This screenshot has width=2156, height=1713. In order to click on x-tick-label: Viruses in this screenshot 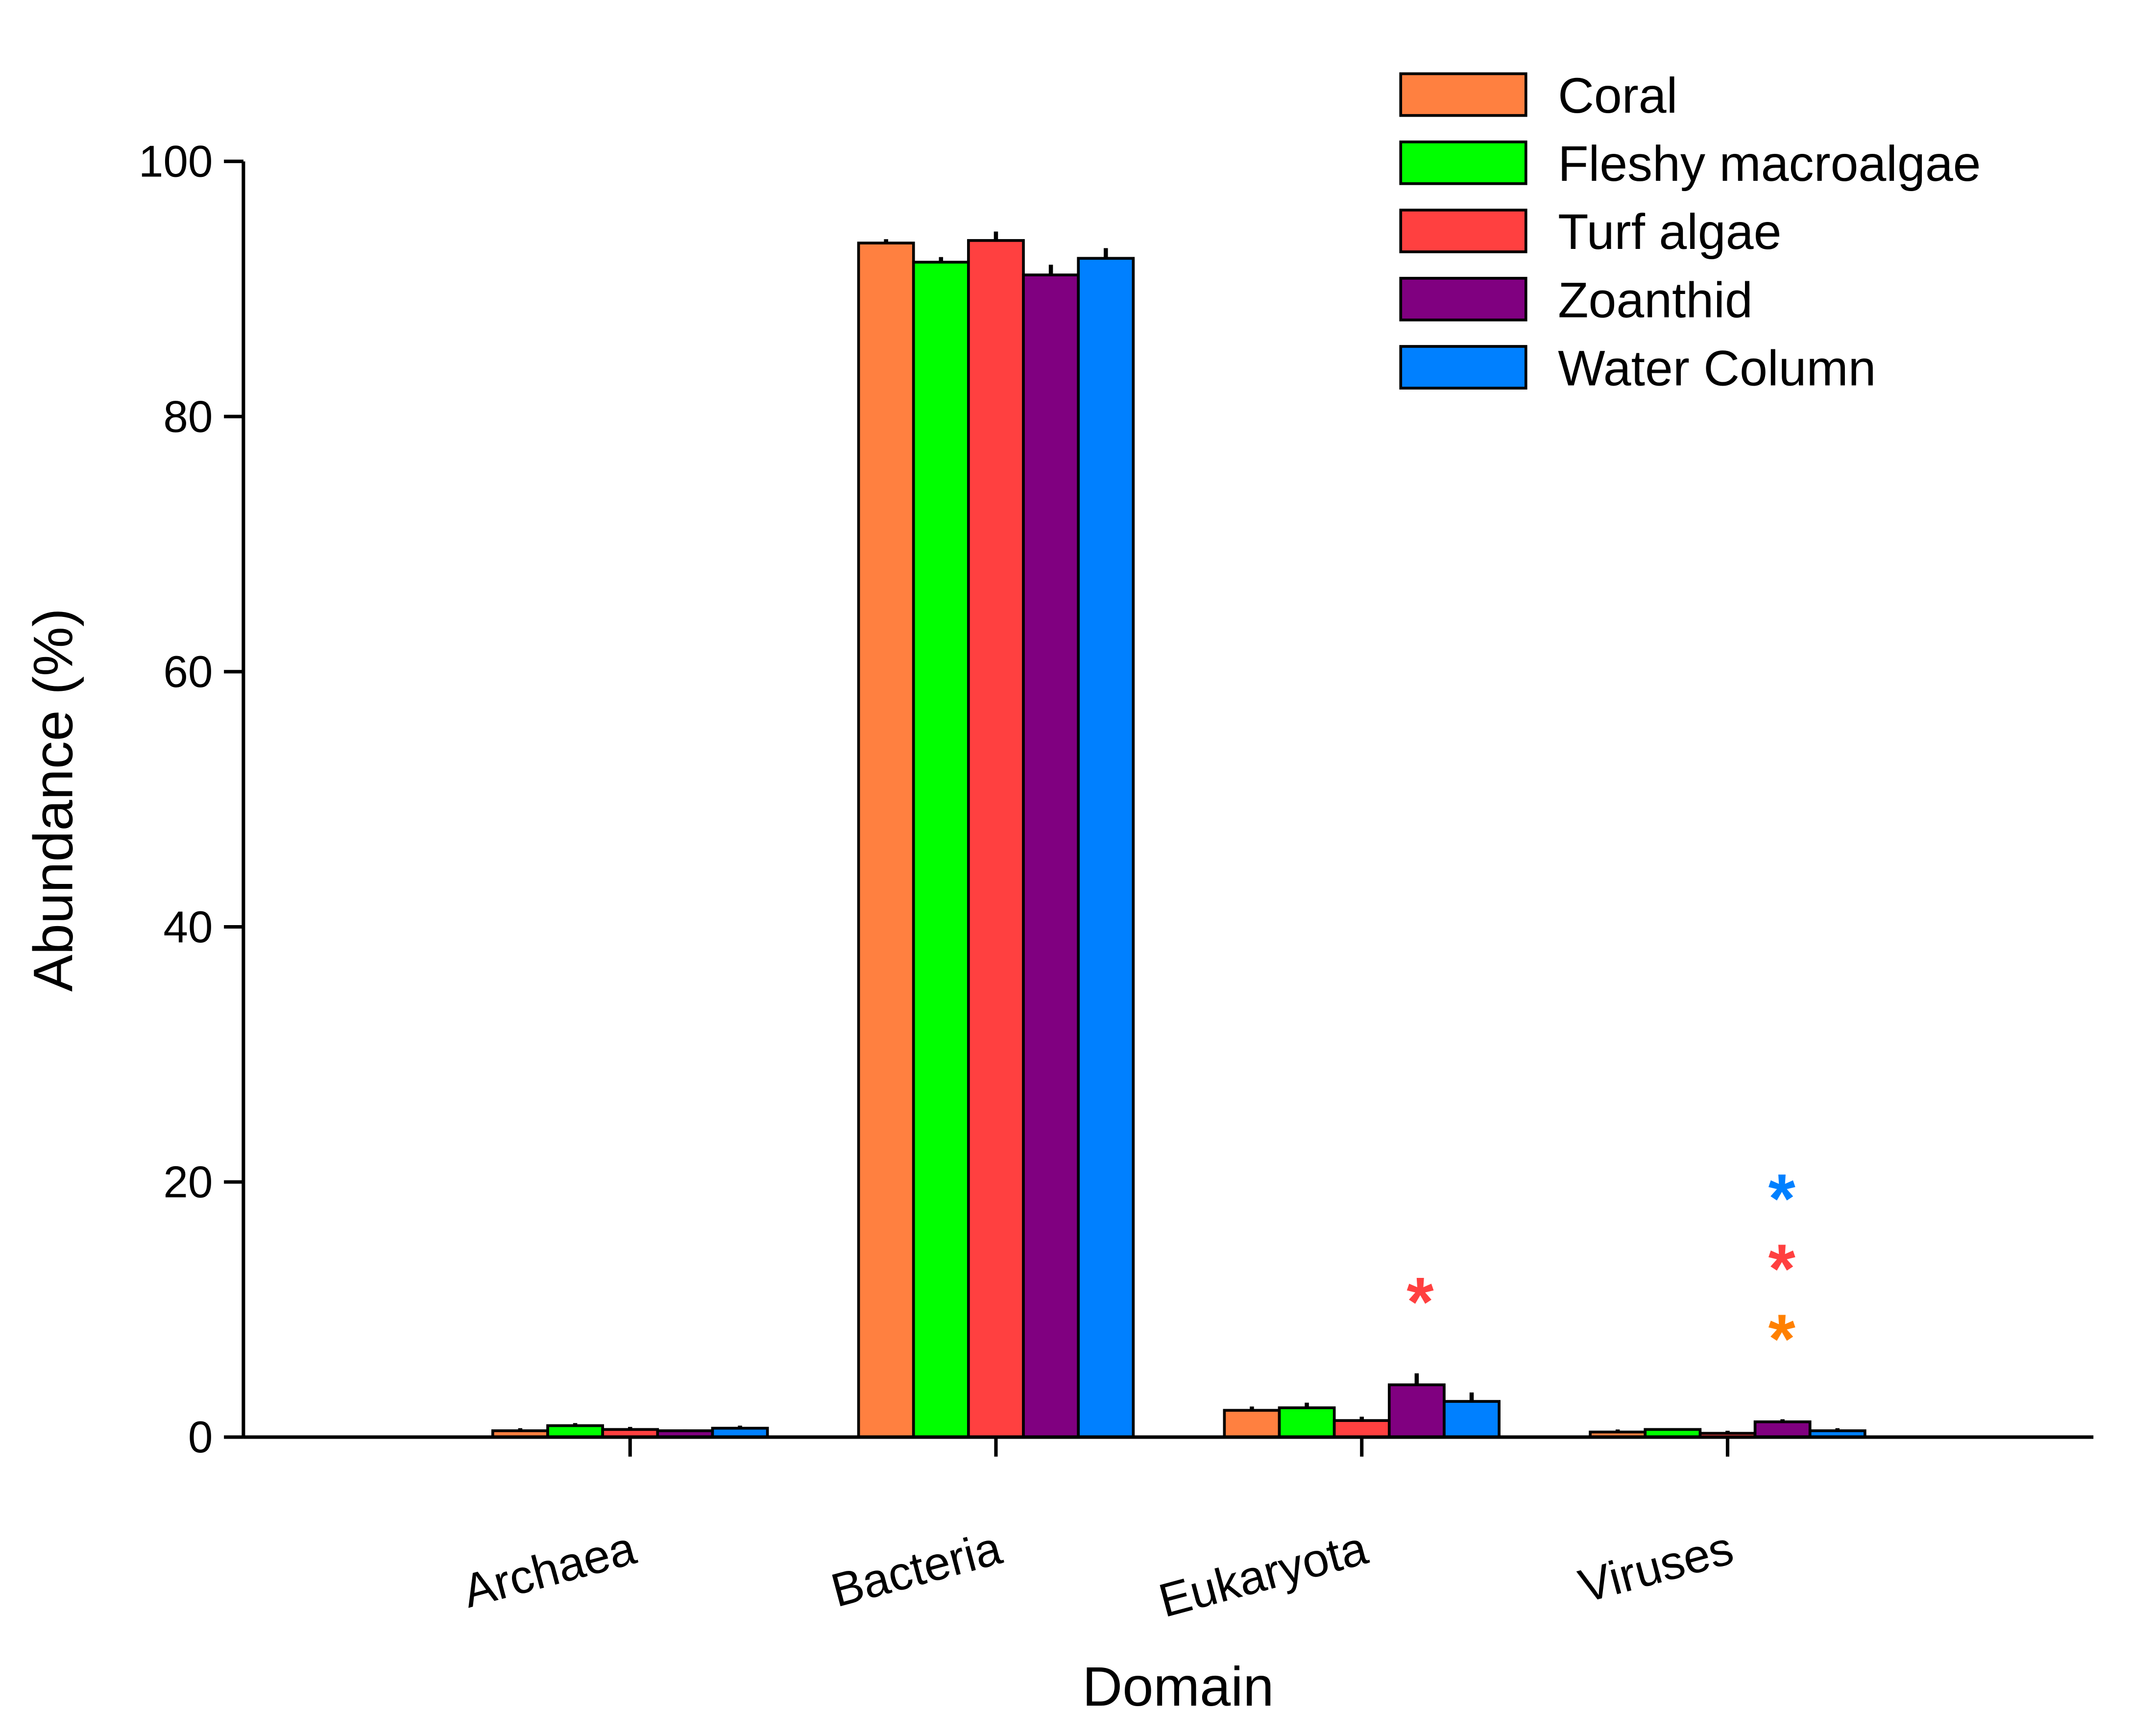, I will do `click(1656, 1567)`.